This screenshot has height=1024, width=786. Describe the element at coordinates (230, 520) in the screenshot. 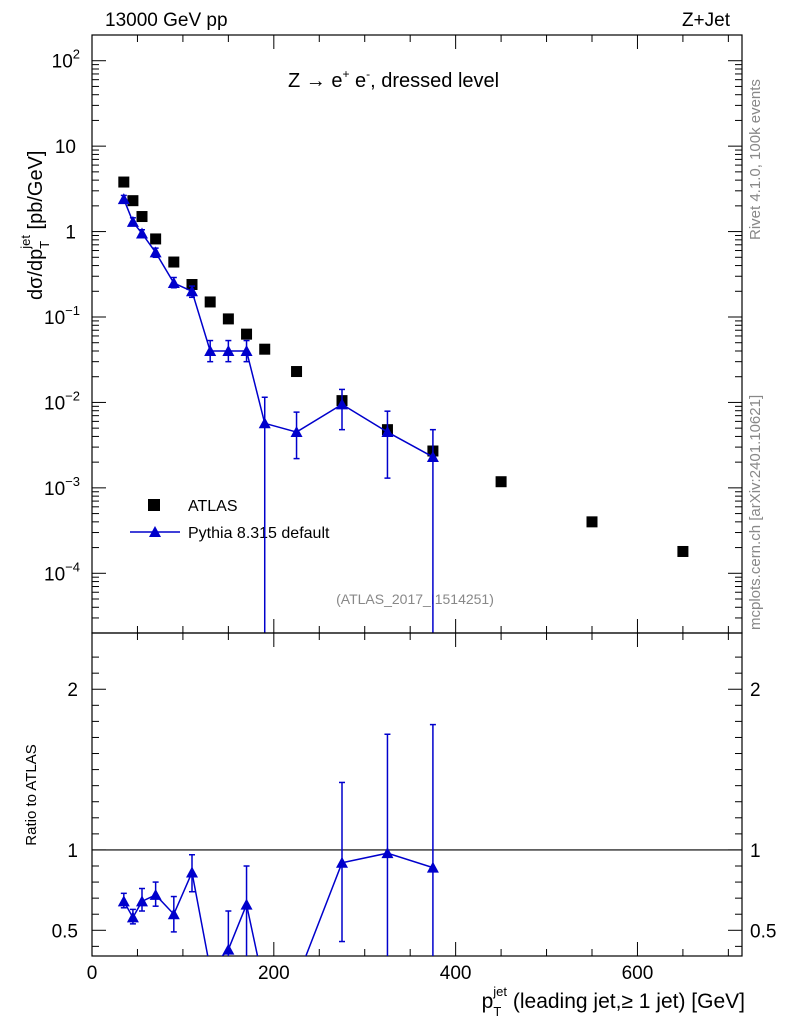

I see `legend: ATLAS Pythia 8.315 default` at that location.